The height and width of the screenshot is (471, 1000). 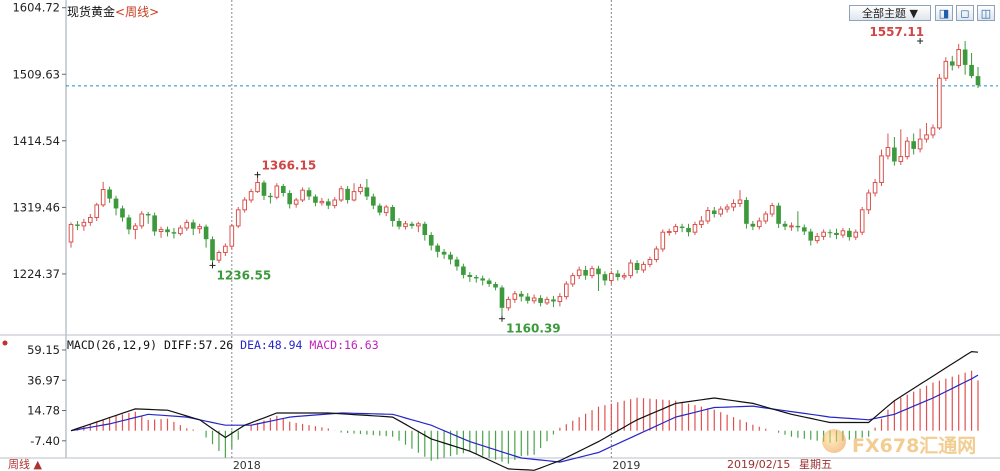 What do you see at coordinates (43, 380) in the screenshot?
I see `macd-y-tick-label: 36.97` at bounding box center [43, 380].